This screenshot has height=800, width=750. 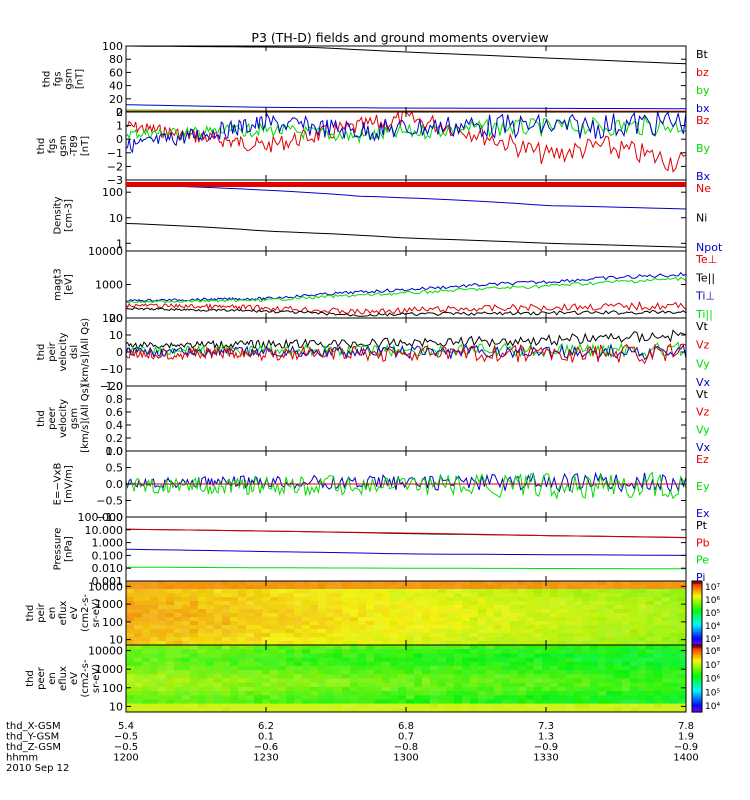 I want to click on x-tick-label: 1330, so click(x=545, y=758).